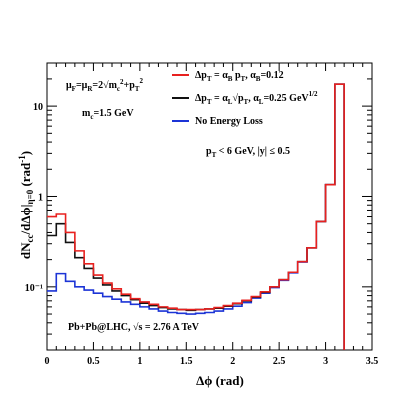  What do you see at coordinates (232, 361) in the screenshot?
I see `x-tick-label: 2` at bounding box center [232, 361].